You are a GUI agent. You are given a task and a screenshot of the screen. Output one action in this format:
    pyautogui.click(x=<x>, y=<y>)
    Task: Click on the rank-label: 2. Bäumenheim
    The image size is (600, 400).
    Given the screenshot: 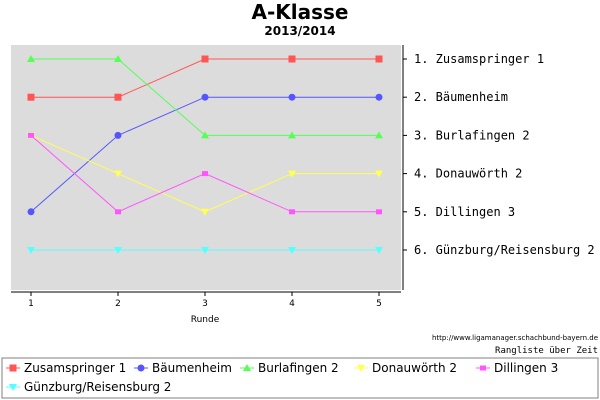 What is the action you would take?
    pyautogui.click(x=461, y=97)
    